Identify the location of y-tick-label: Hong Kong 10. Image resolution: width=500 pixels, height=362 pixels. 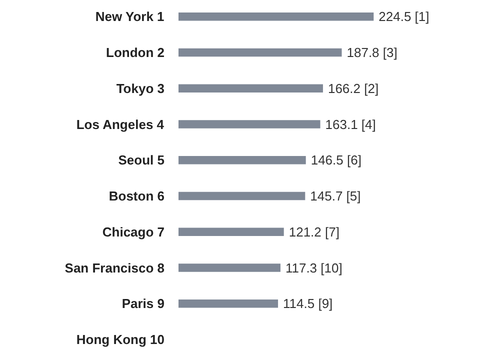
(120, 340).